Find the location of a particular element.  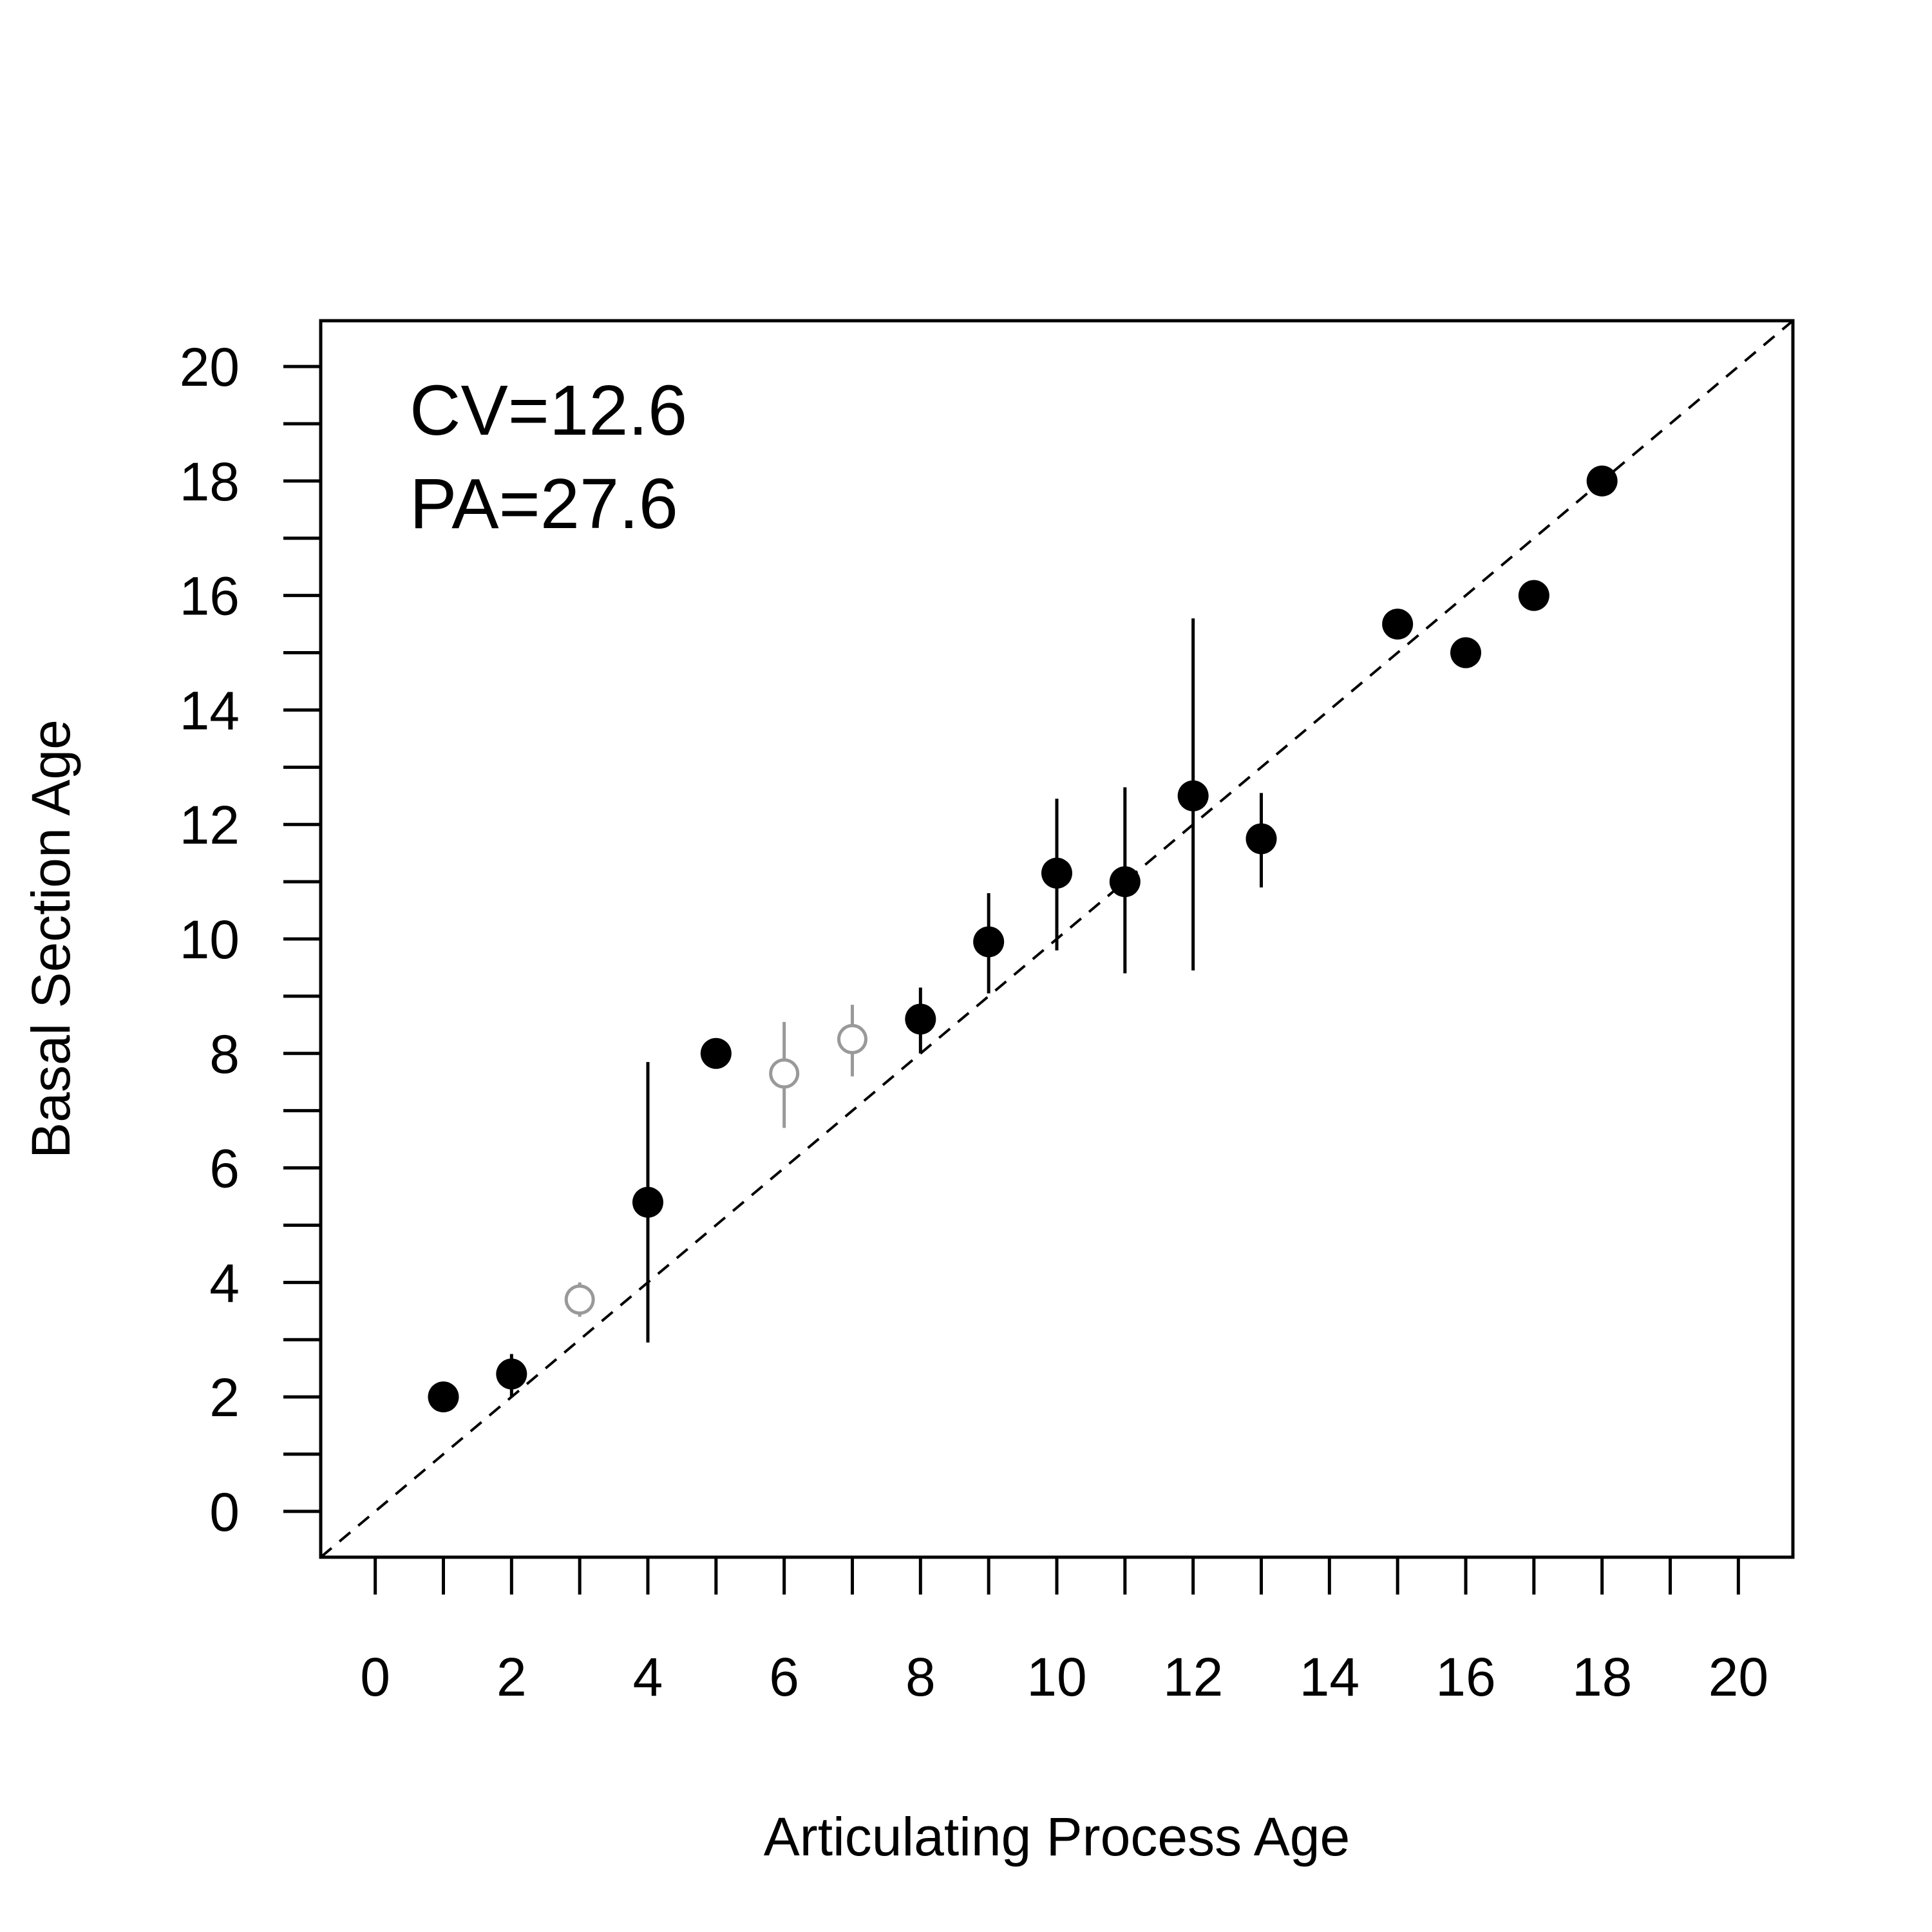

y-tick-label: 10 is located at coordinates (210, 940).